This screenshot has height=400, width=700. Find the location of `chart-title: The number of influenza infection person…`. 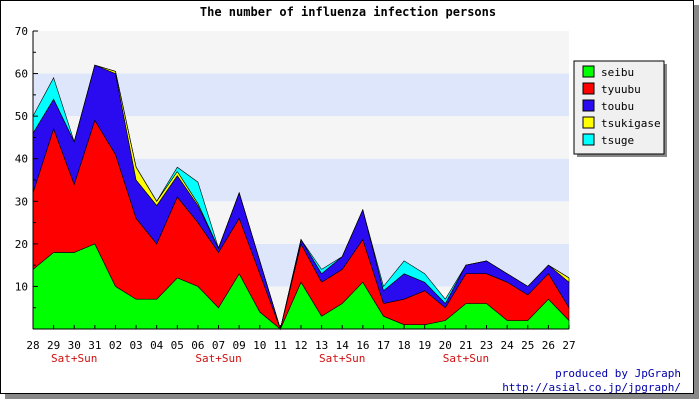

chart-title: The number of influenza infection person… is located at coordinates (348, 12).